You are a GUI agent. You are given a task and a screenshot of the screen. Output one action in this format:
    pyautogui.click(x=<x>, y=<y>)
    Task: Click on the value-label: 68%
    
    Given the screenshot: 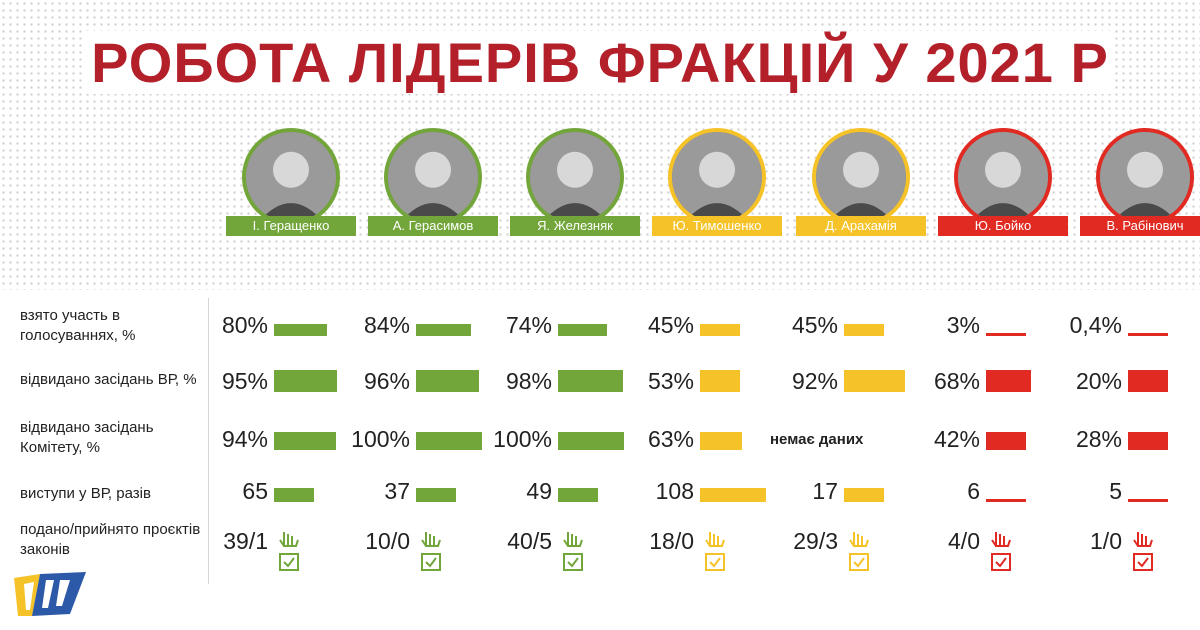 What is the action you would take?
    pyautogui.click(x=956, y=381)
    